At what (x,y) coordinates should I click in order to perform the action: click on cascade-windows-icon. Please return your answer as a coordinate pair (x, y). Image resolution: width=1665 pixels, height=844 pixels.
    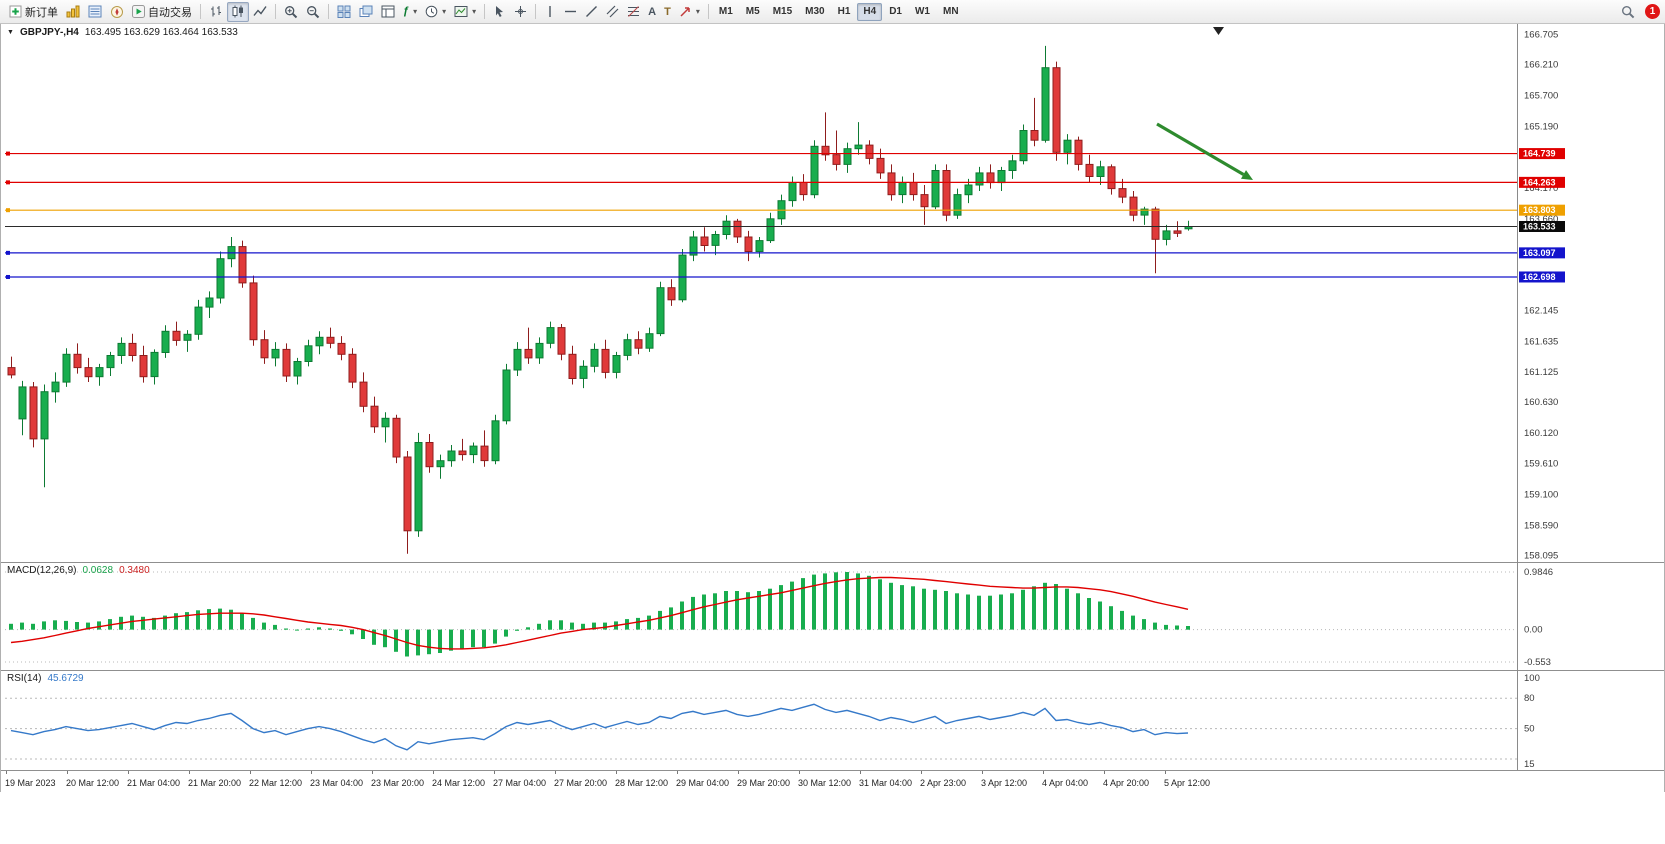
    Looking at the image, I should click on (366, 11).